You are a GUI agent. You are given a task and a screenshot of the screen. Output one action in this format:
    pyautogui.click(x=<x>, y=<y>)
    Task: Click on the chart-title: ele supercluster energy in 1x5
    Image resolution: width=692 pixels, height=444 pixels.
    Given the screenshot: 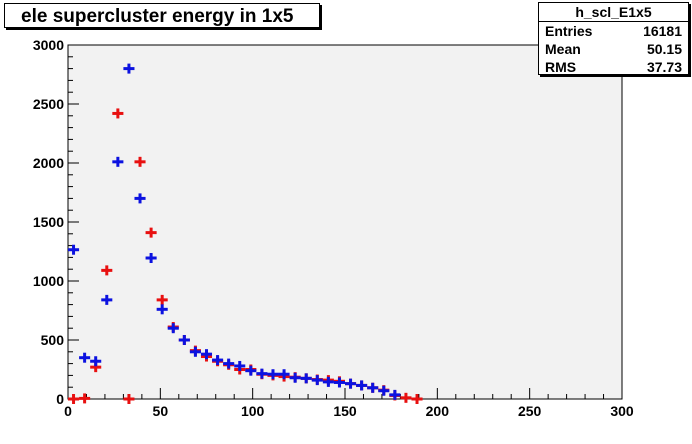 What is the action you would take?
    pyautogui.click(x=157, y=16)
    